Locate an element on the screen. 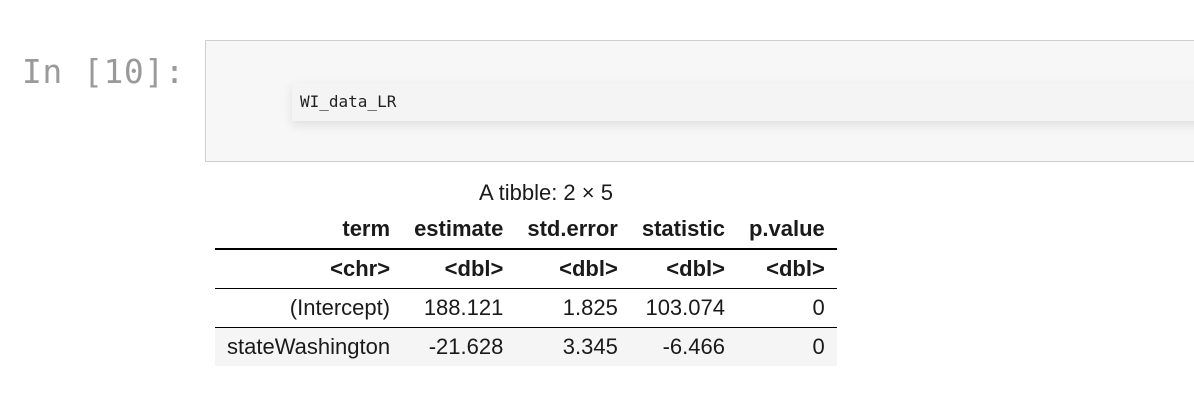 This screenshot has width=1194, height=410. column-type: <chr> is located at coordinates (309, 269).